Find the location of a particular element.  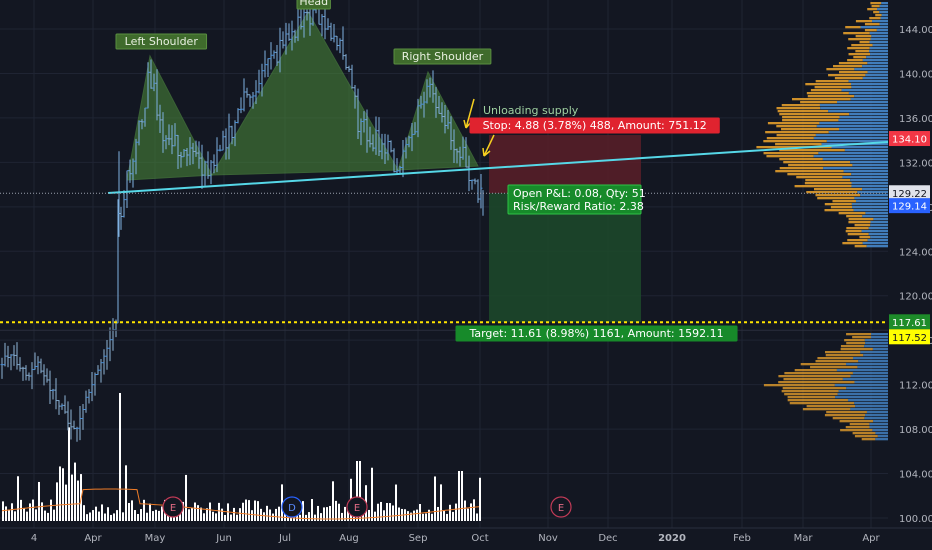

right-shoulder-label: Right Shoulder is located at coordinates (443, 56).